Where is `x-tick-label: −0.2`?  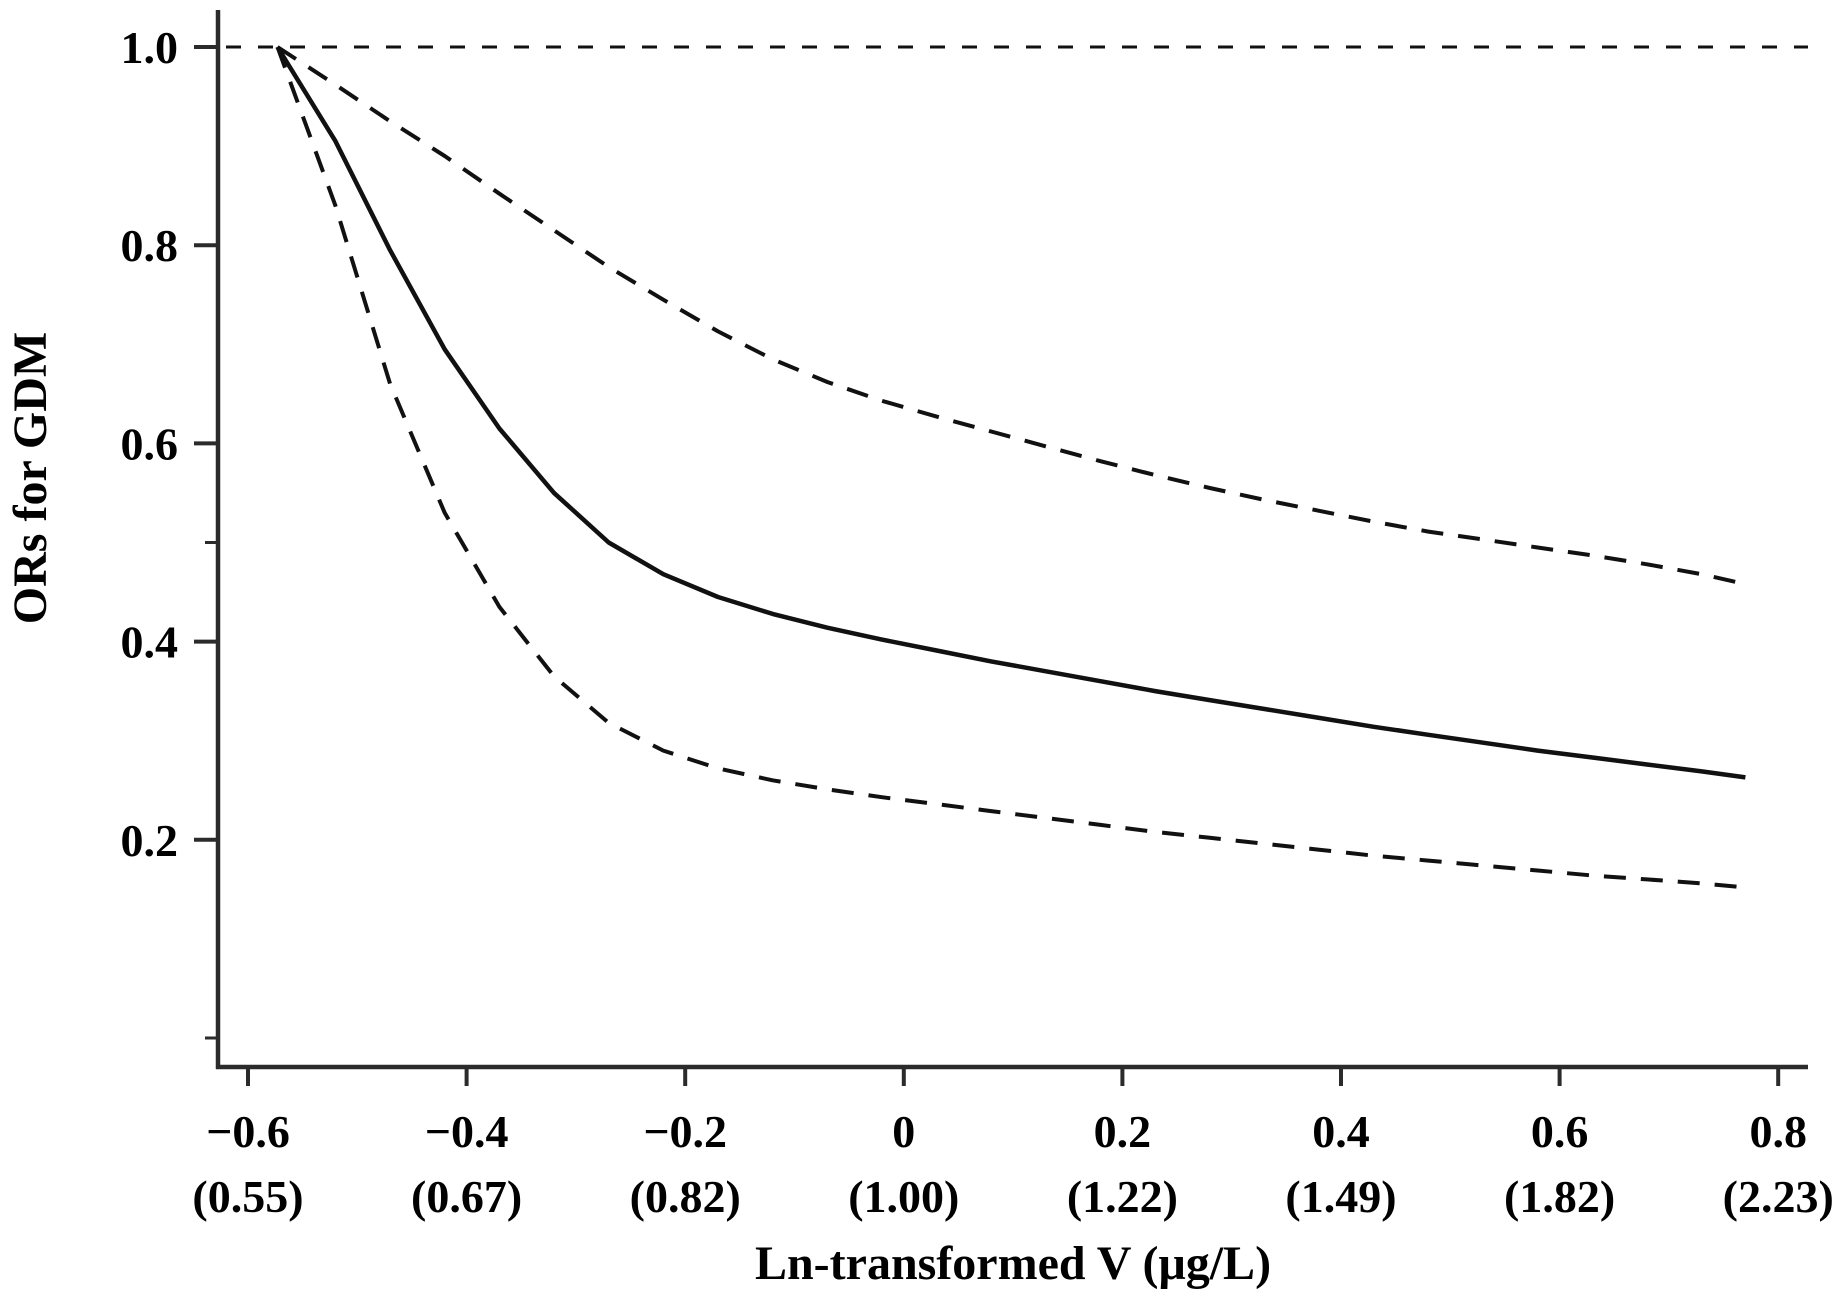 x-tick-label: −0.2 is located at coordinates (685, 1131).